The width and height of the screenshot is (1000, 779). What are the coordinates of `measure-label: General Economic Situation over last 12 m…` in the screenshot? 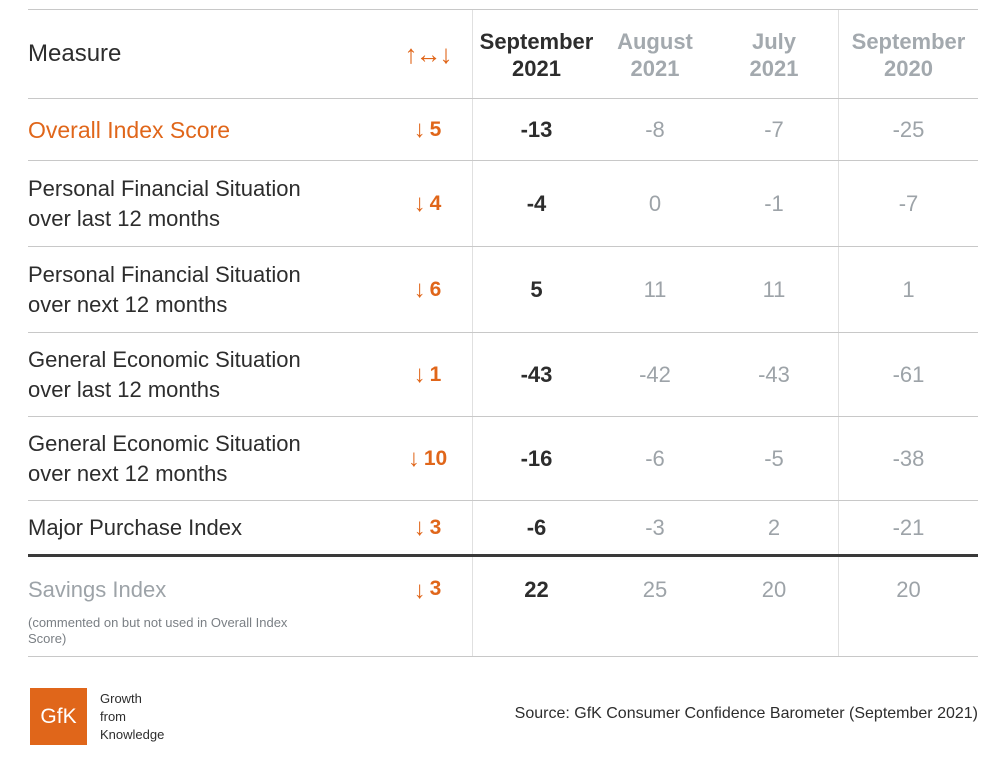 It's located at (164, 374).